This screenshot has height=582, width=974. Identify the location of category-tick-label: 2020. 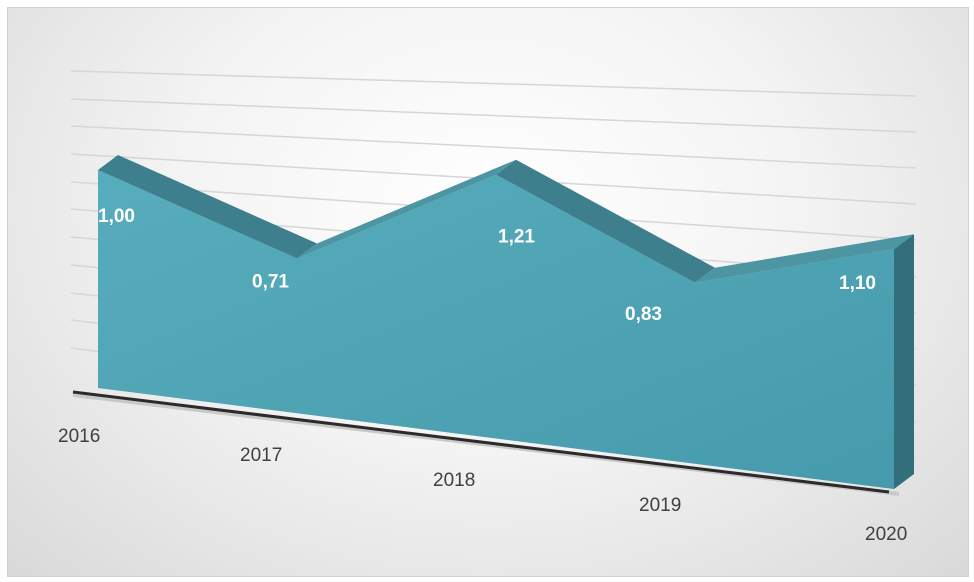
(886, 534).